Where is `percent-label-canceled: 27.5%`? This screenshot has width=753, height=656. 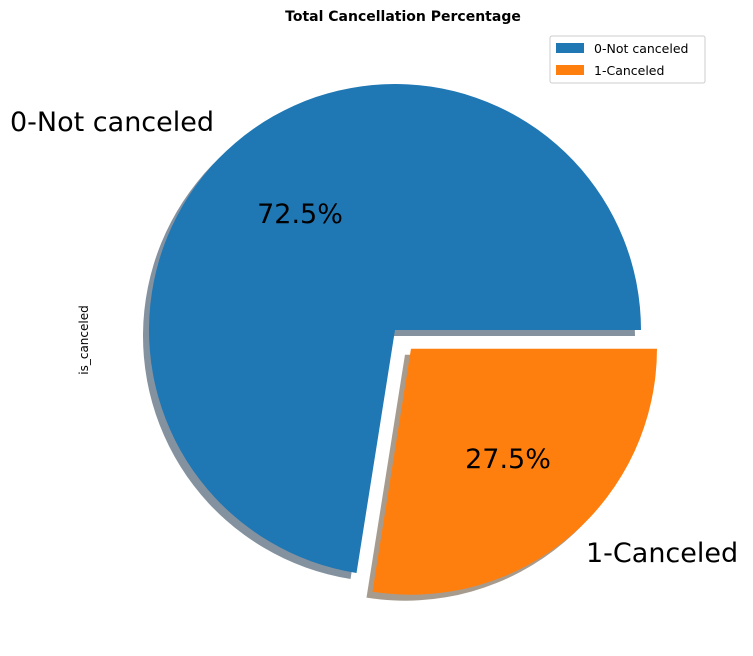
percent-label-canceled: 27.5% is located at coordinates (508, 459).